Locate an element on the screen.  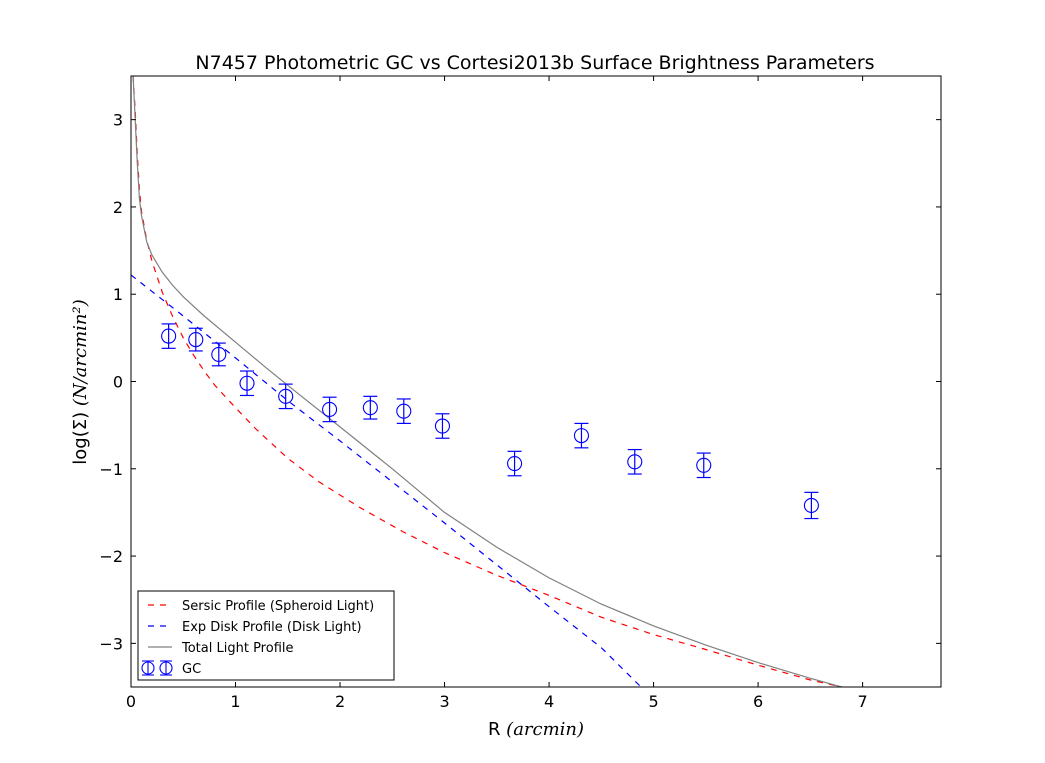
x-axis-title-math: (arcmin) is located at coordinates (545, 729).